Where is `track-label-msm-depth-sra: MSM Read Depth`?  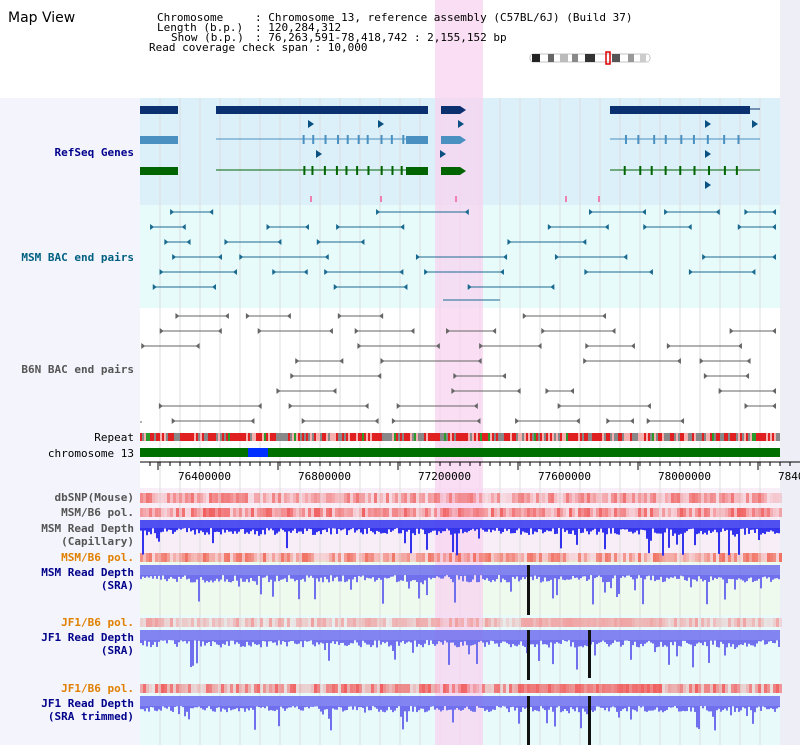
track-label-msm-depth-sra: MSM Read Depth is located at coordinates (87, 572).